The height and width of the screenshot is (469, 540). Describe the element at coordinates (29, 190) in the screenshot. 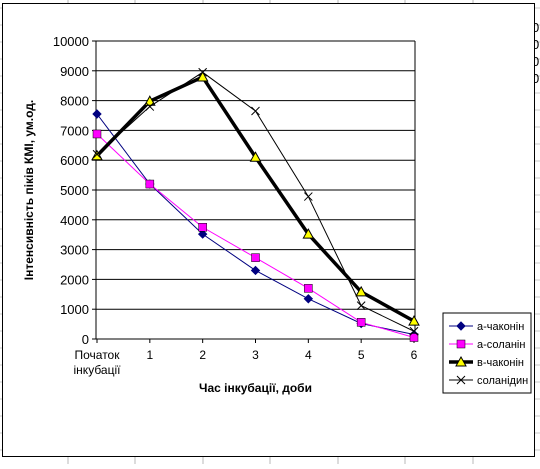

I see `y-axis-title: Інтенсивність піків КМІ, ум.од.` at that location.